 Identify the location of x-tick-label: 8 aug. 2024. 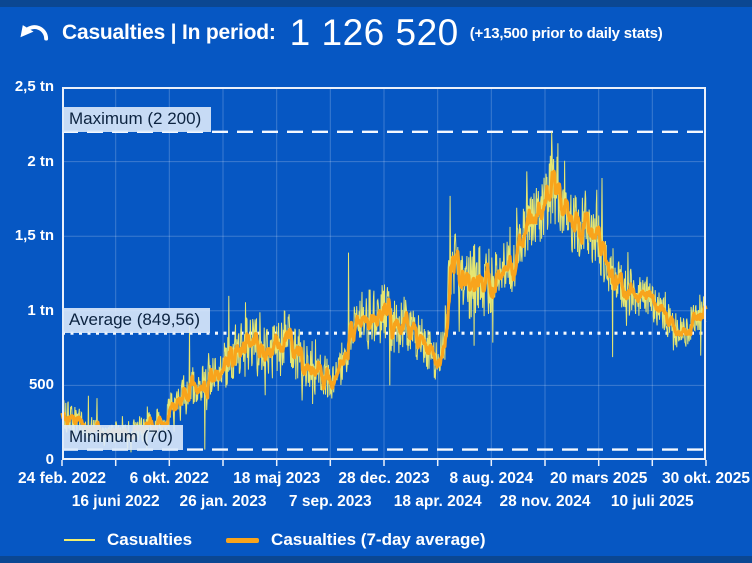
(491, 478).